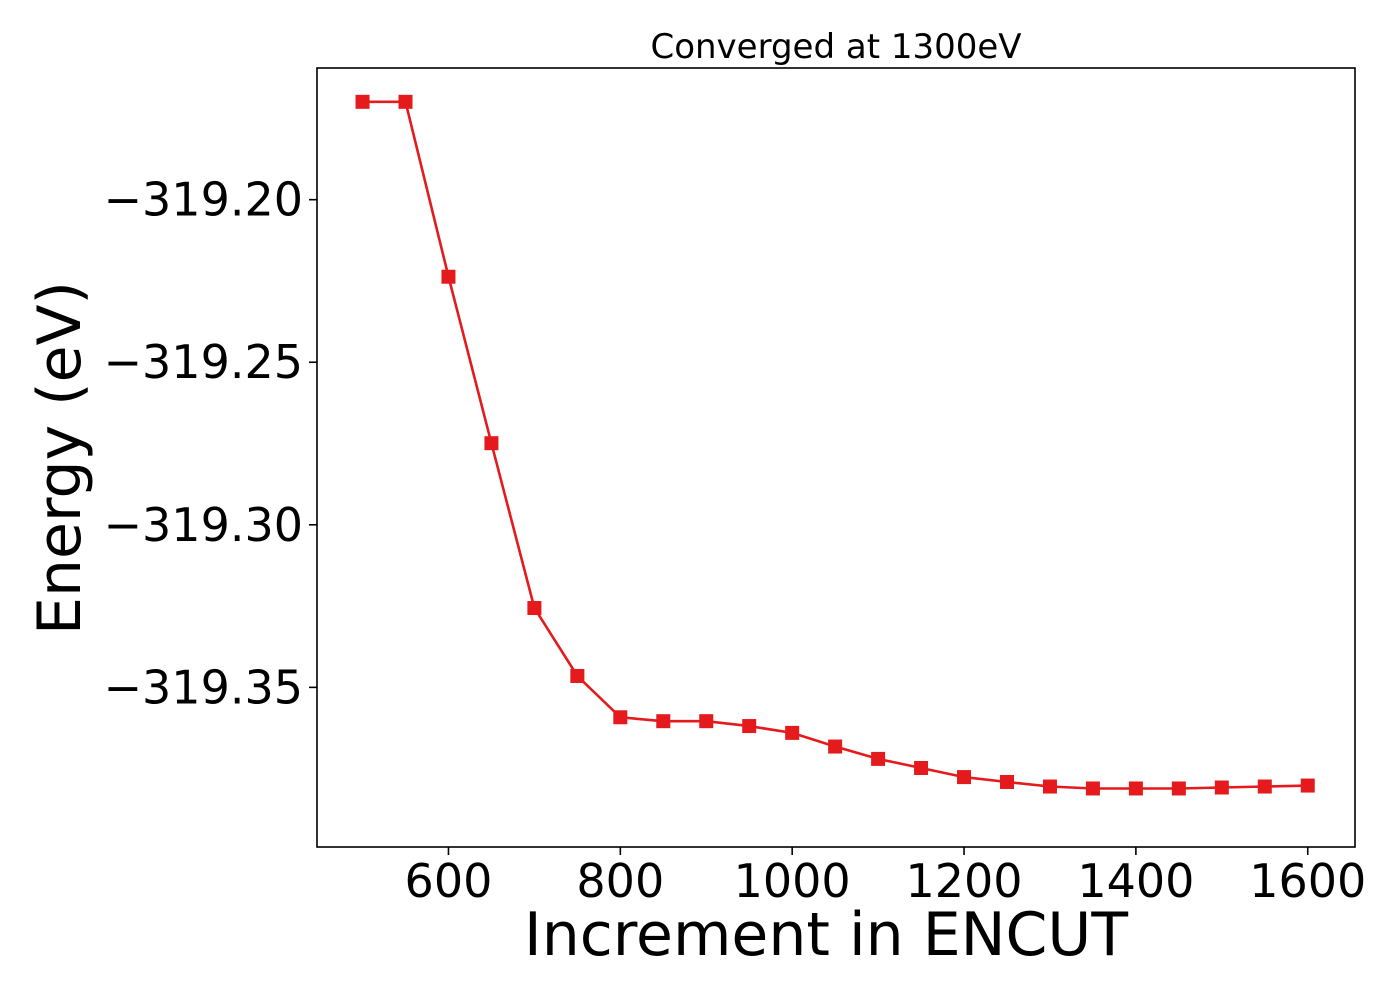  What do you see at coordinates (835, 47) in the screenshot?
I see `chart-title: Converged at 1300eV` at bounding box center [835, 47].